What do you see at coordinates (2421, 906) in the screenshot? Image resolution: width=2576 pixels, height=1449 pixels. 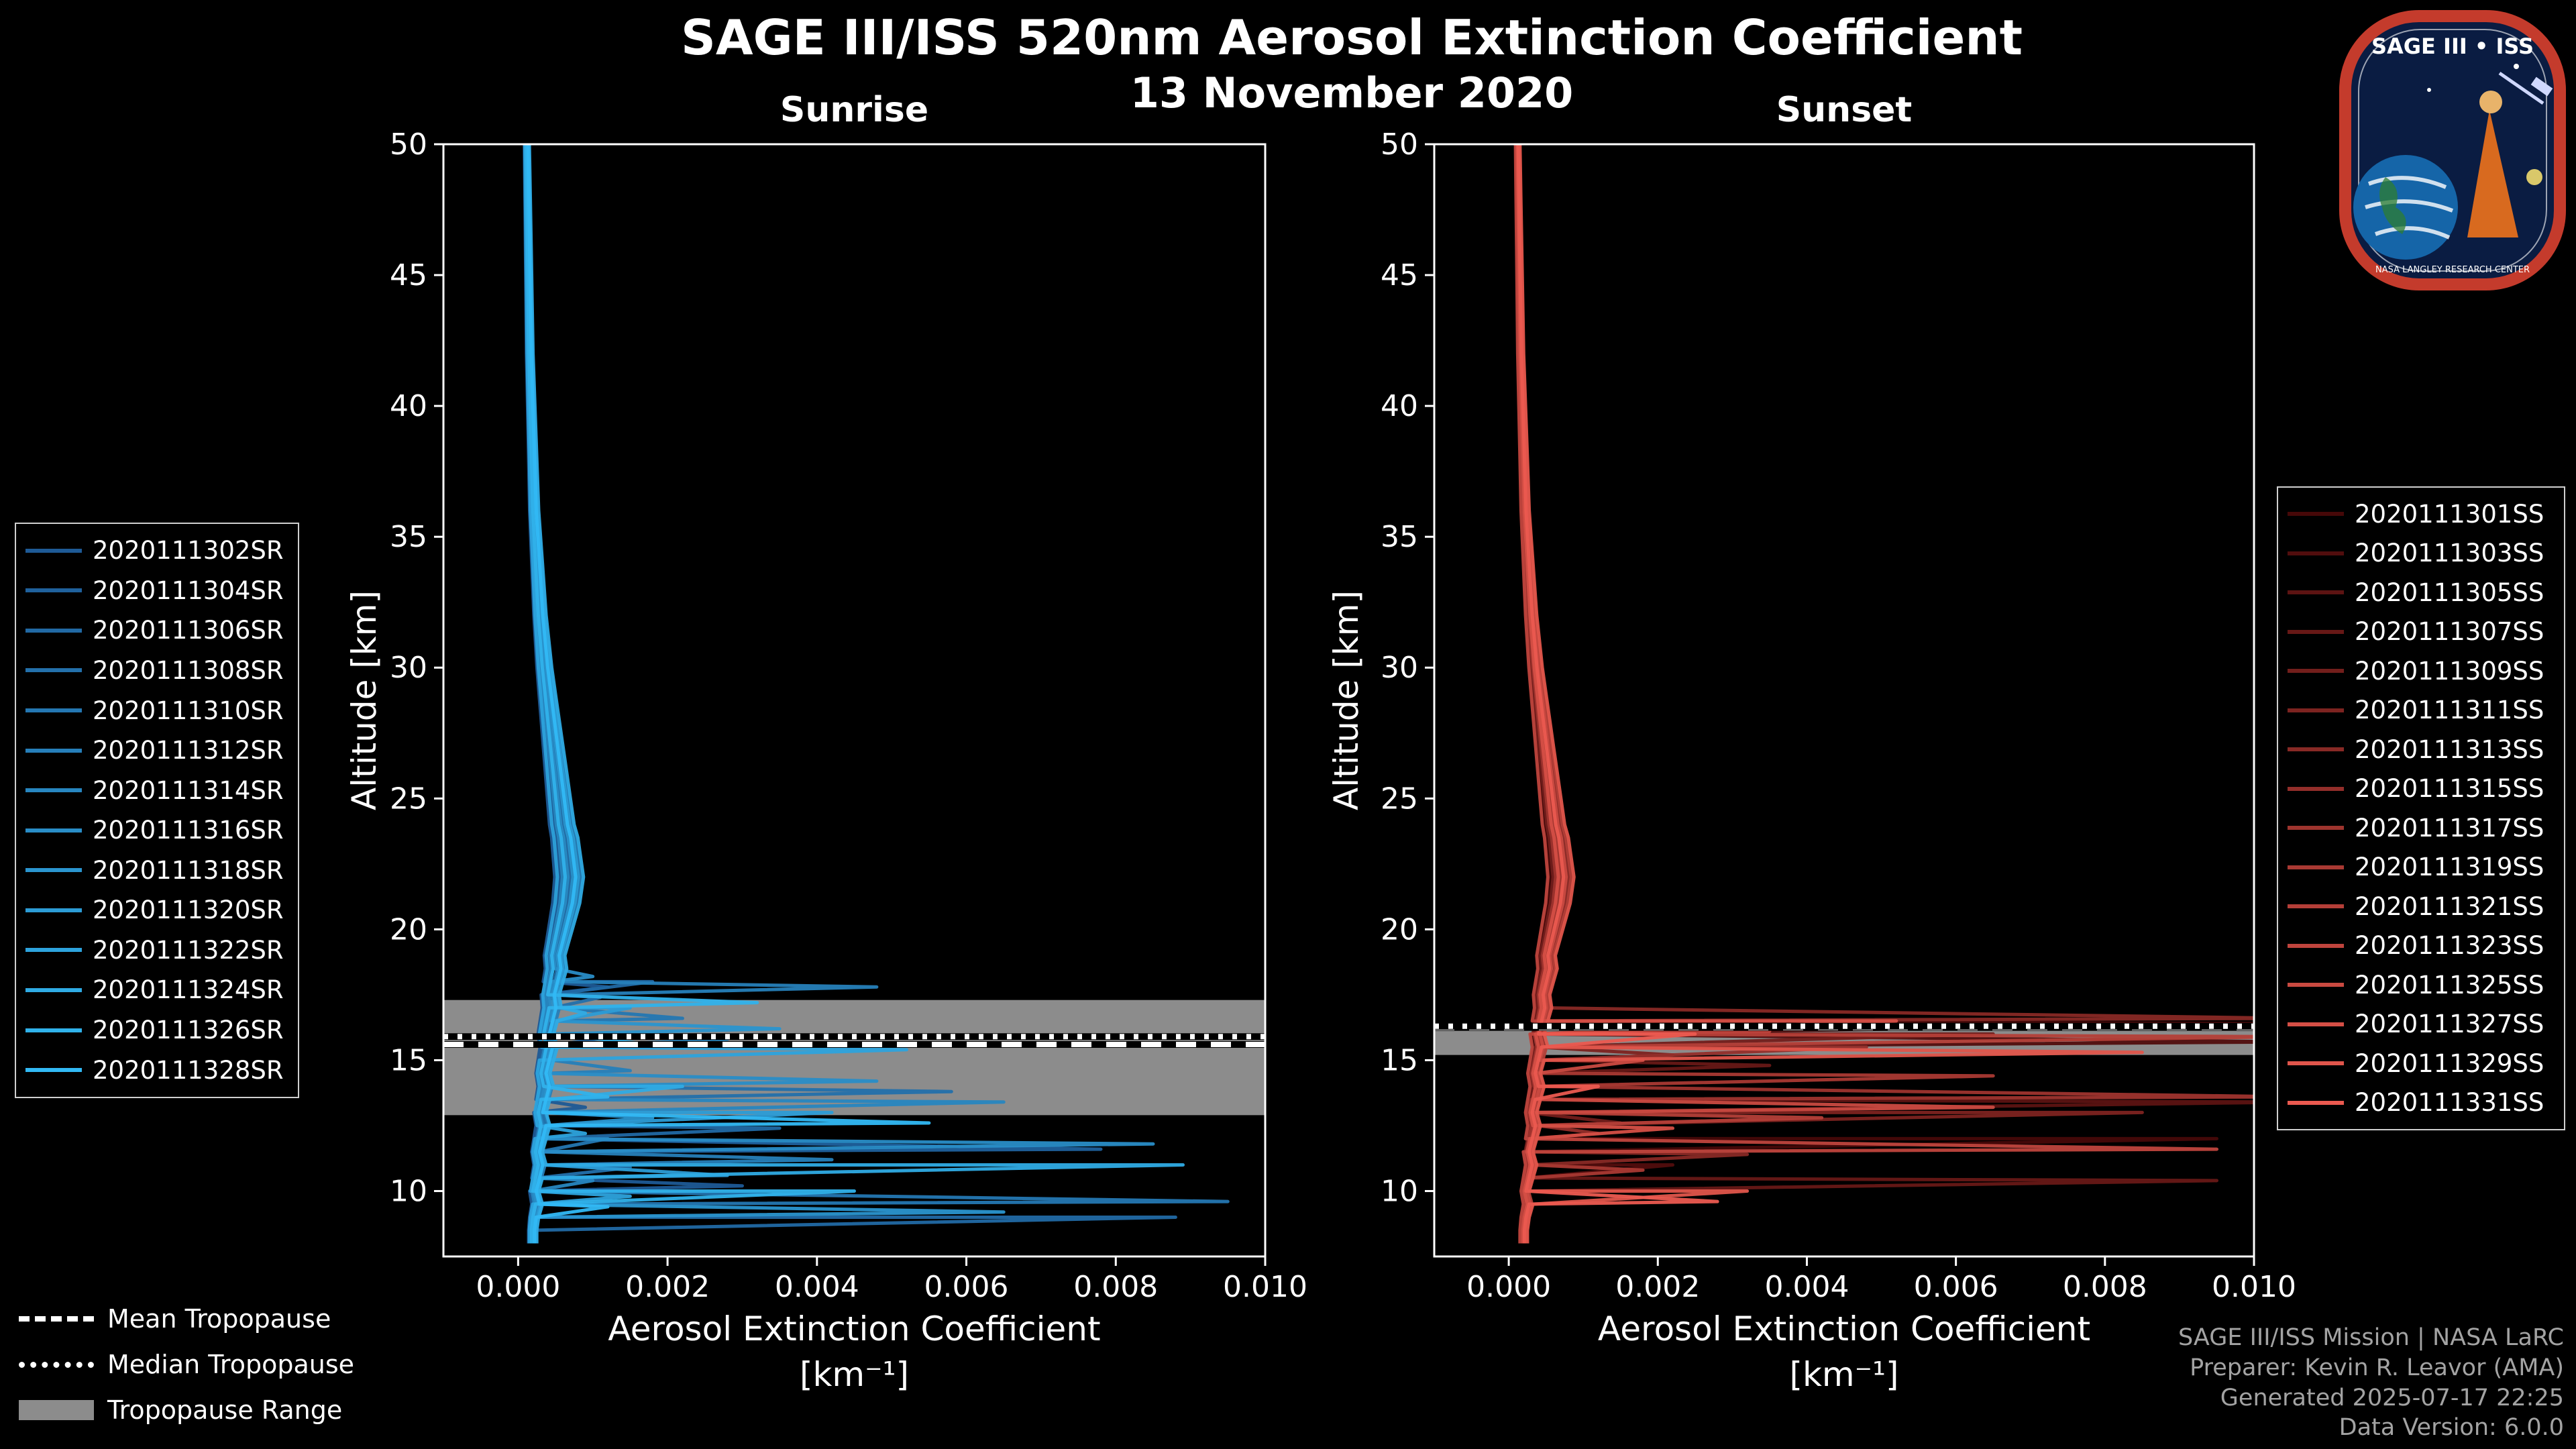 I see `legend-entry: 2020111321SS` at bounding box center [2421, 906].